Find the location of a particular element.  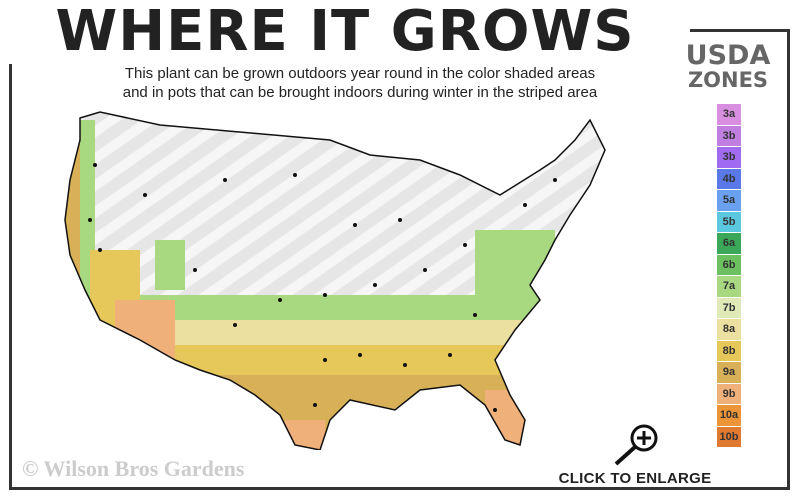

legend-zone-6a: 6a is located at coordinates (729, 243).